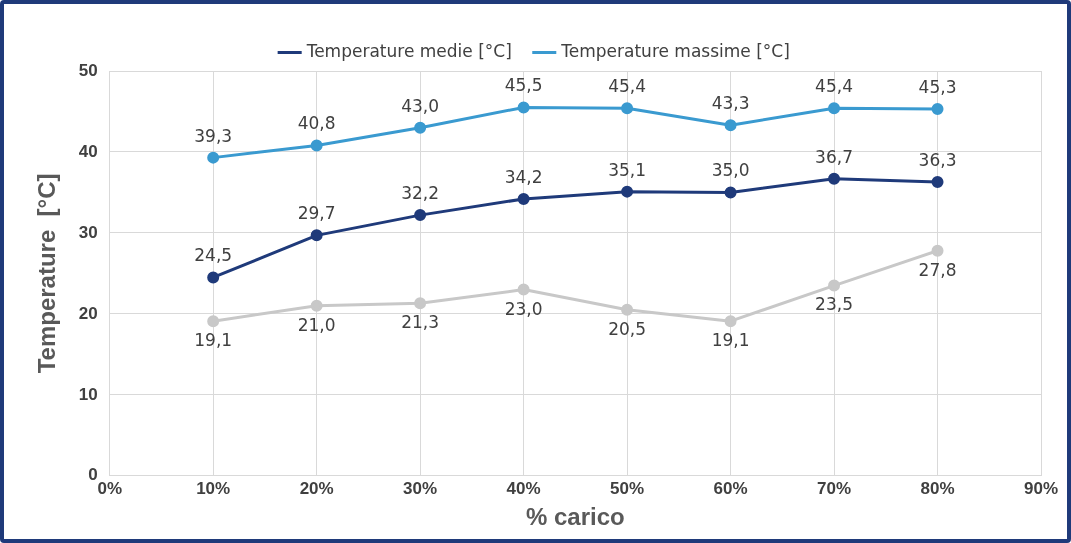 The height and width of the screenshot is (543, 1071). Describe the element at coordinates (730, 170) in the screenshot. I see `data-label: 35,0` at that location.